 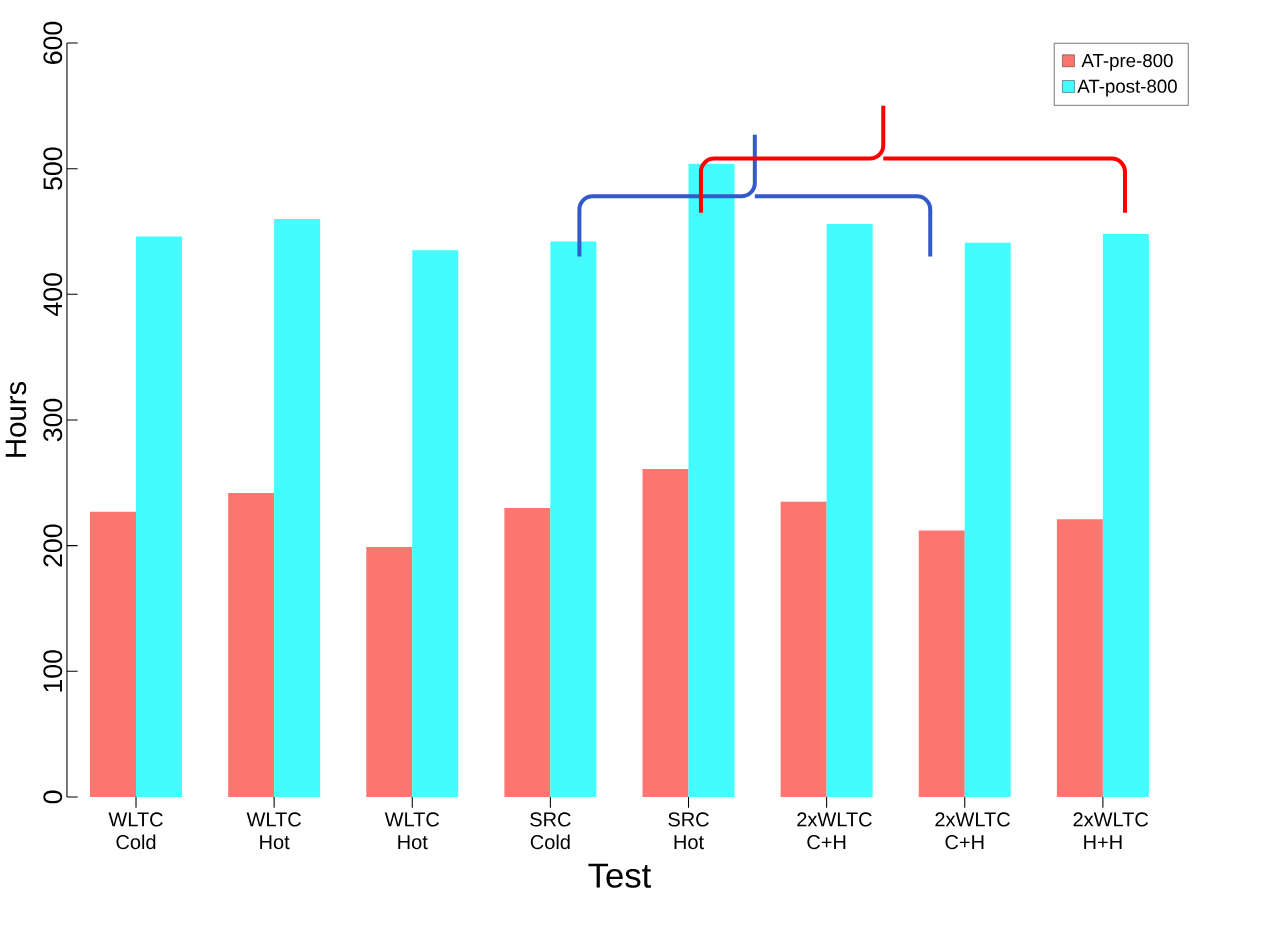 I want to click on y-tick-label: 0, so click(x=53, y=797).